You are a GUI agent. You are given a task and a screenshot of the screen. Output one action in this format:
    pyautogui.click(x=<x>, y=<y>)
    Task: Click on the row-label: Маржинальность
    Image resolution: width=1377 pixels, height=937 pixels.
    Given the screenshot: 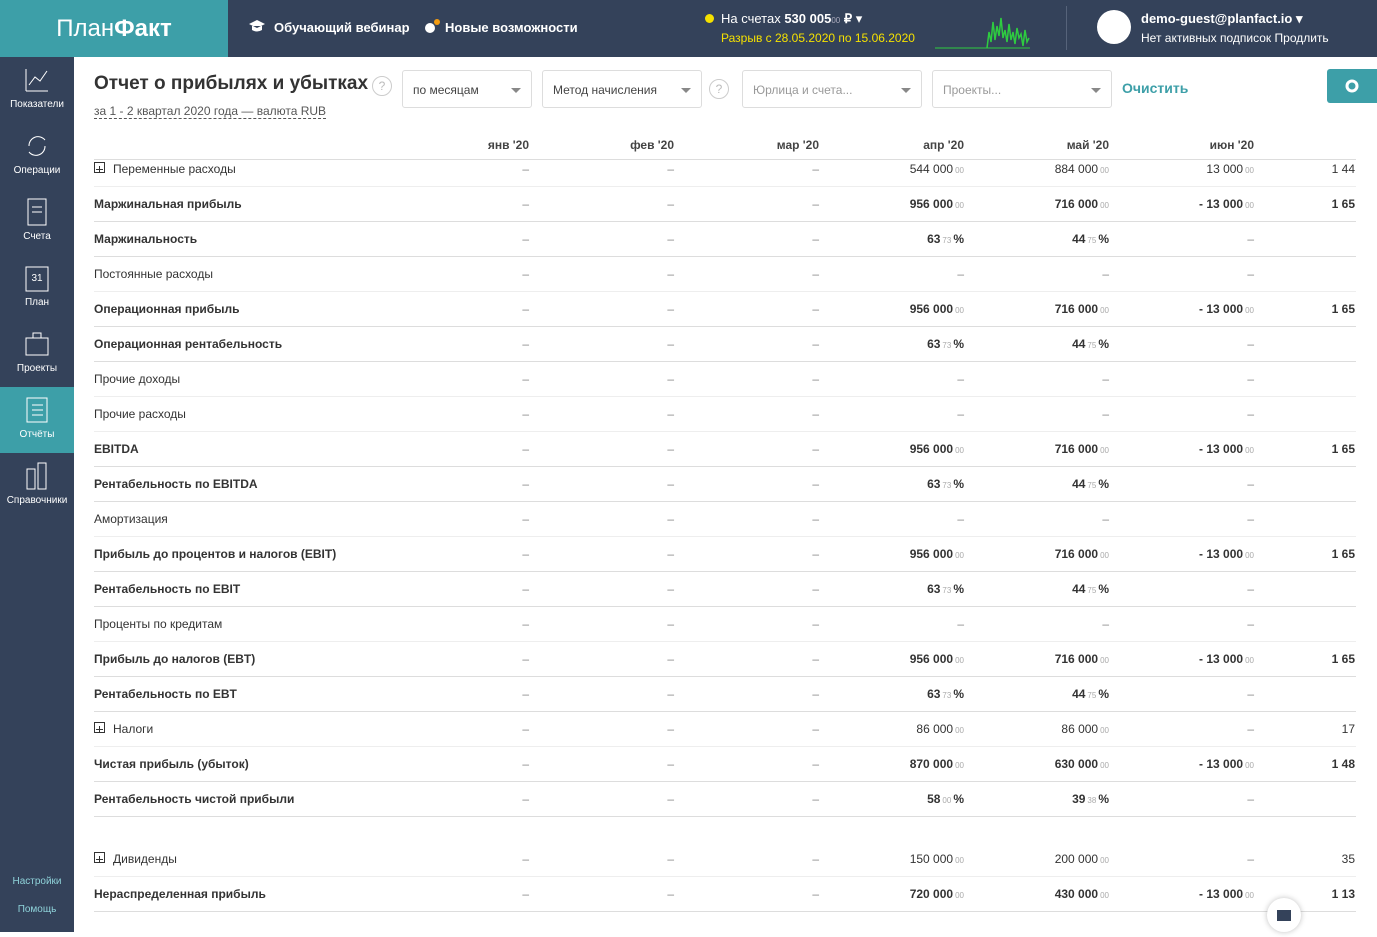 What is the action you would take?
    pyautogui.click(x=146, y=239)
    